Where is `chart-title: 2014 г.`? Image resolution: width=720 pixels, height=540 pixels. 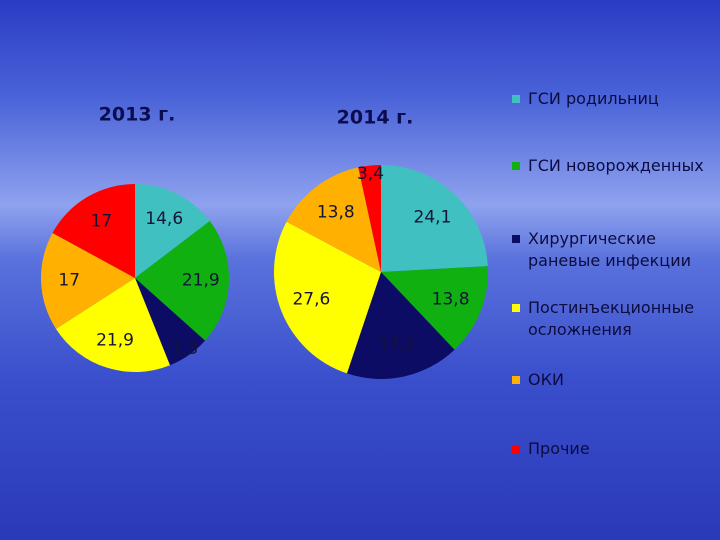 chart-title: 2014 г. is located at coordinates (375, 118).